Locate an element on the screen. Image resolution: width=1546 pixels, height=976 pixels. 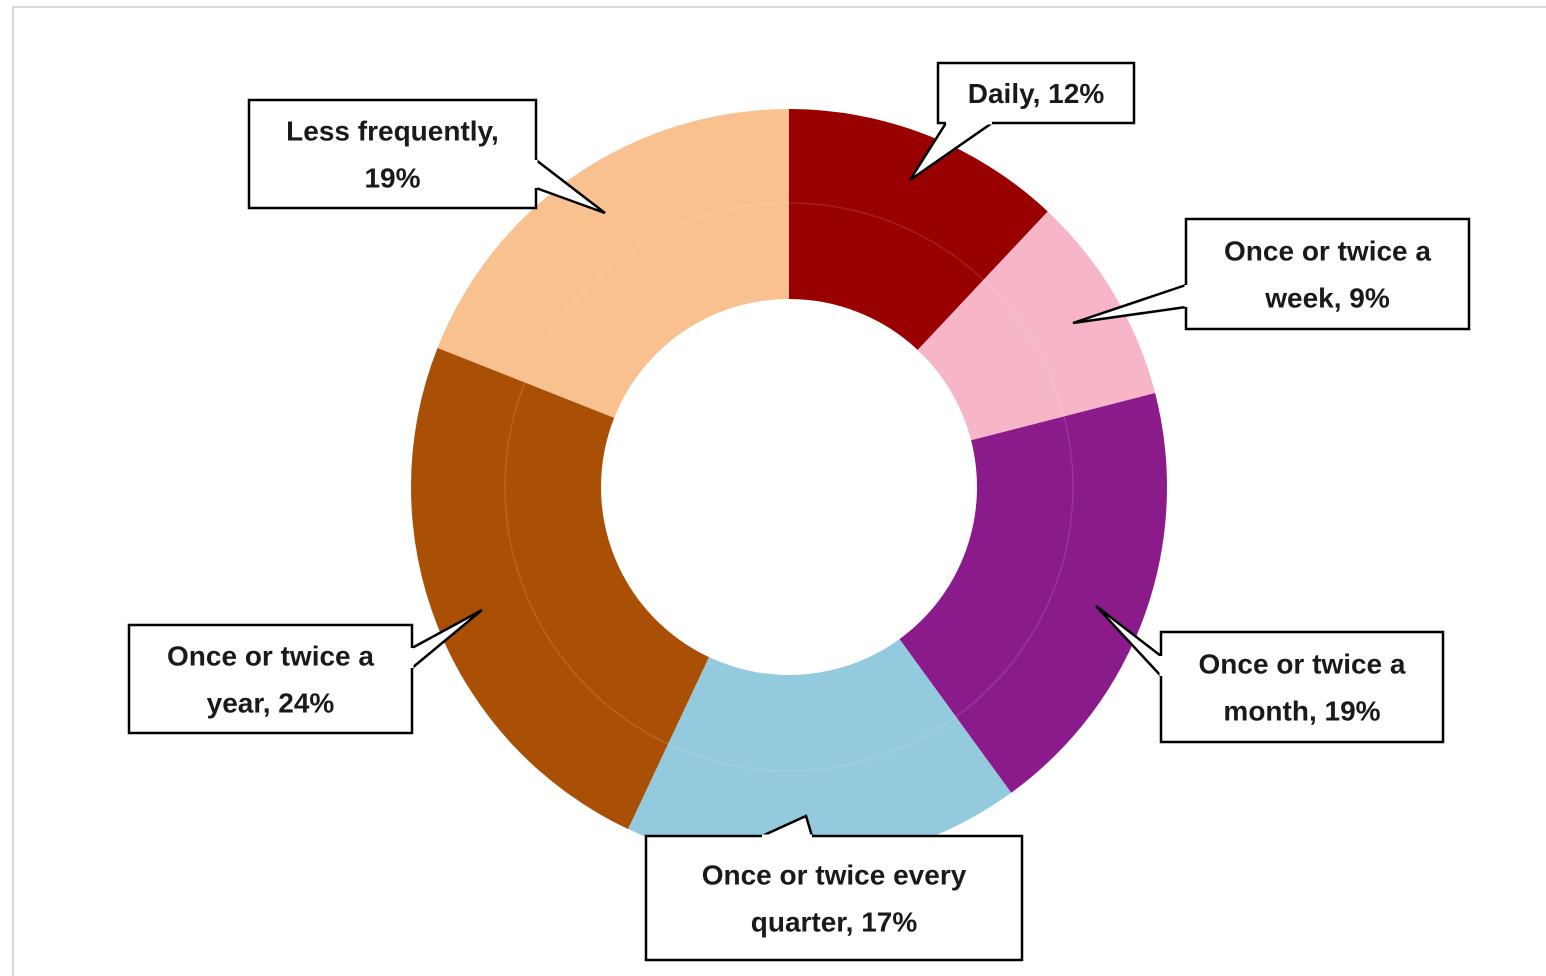
slice-daily is located at coordinates (918, 229).